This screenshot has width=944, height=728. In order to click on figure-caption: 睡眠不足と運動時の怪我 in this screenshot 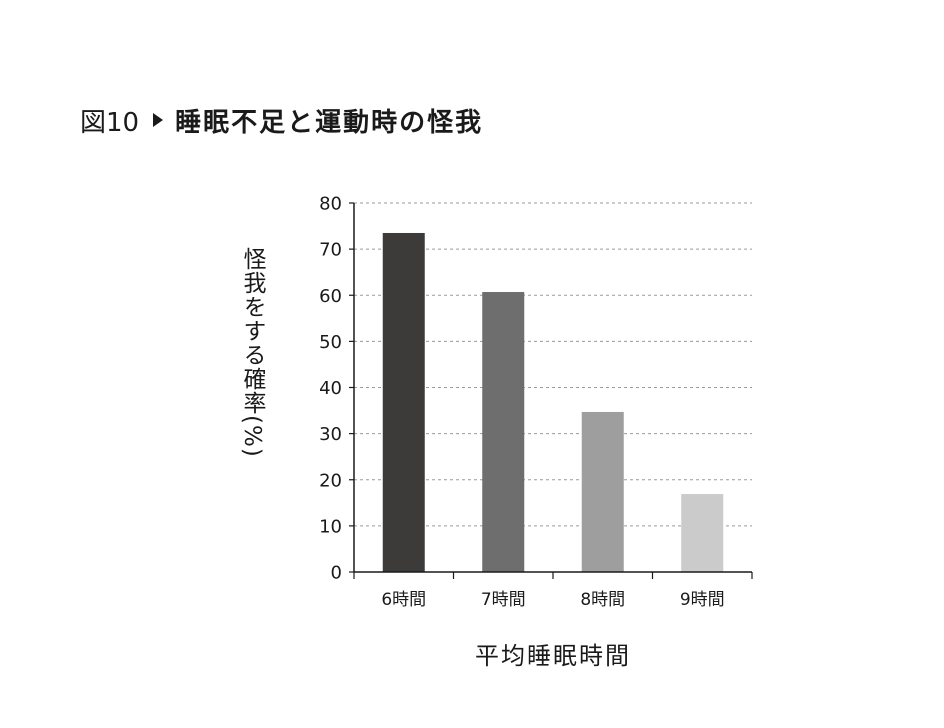, I will do `click(329, 122)`.